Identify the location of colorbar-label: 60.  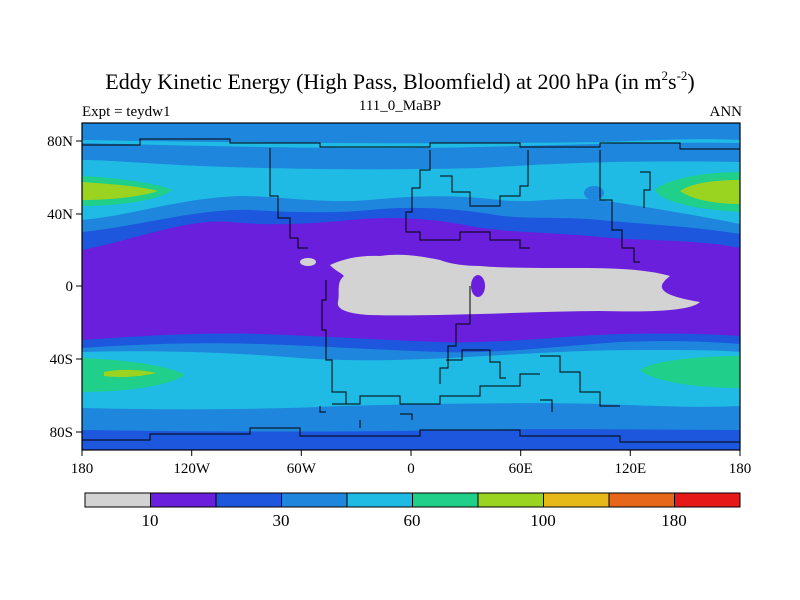
(412, 520).